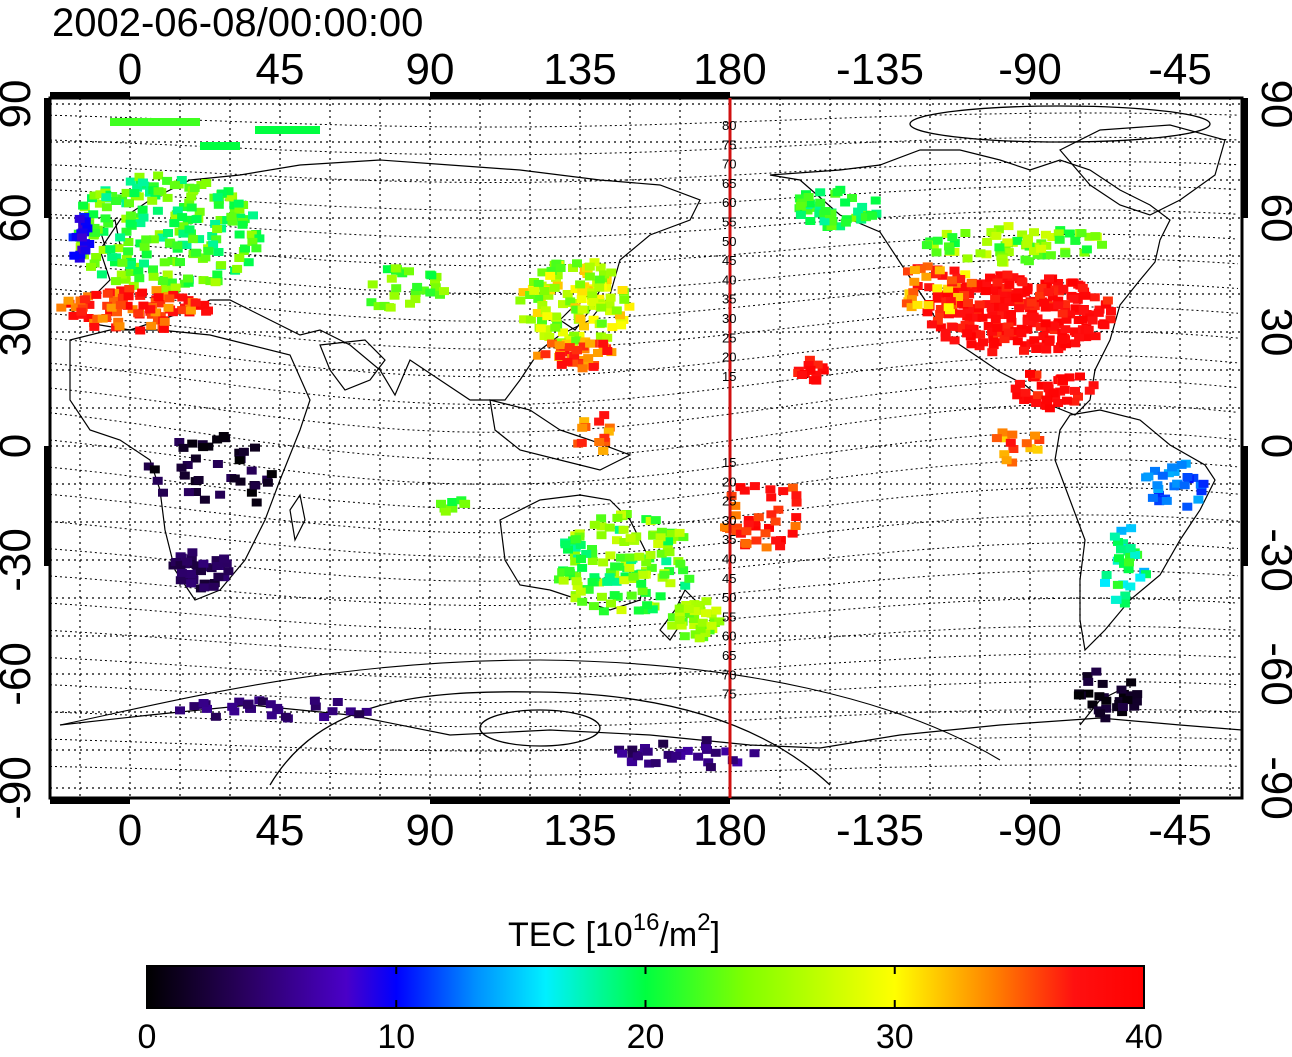  What do you see at coordinates (729, 241) in the screenshot?
I see `dateline-lat-label: 50` at bounding box center [729, 241].